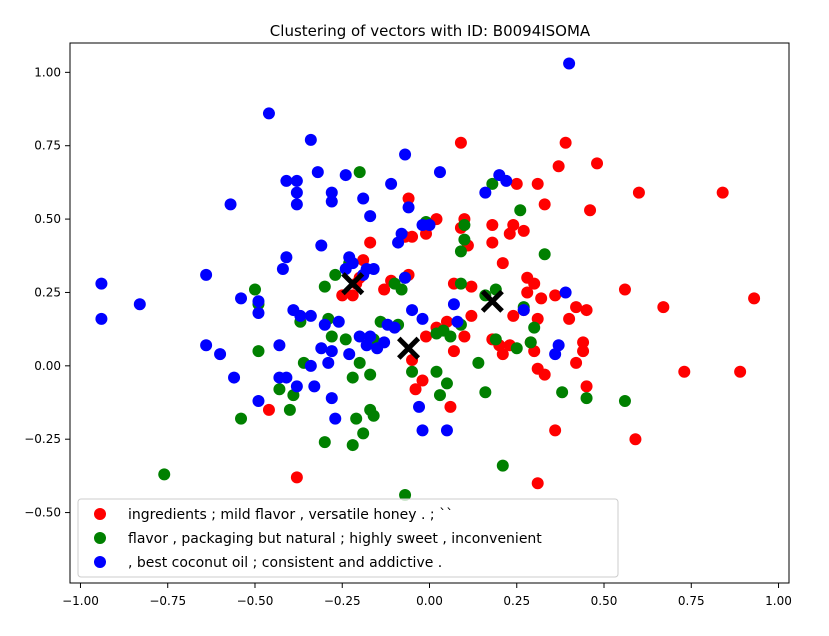  I want to click on y-tick-label: 0.25, so click(47, 292).